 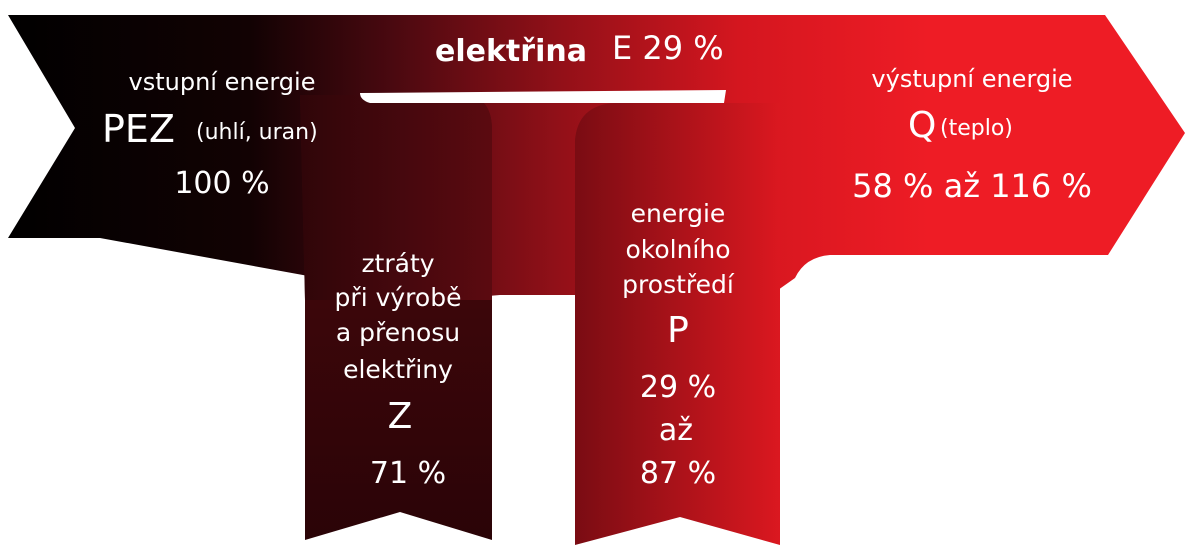 What do you see at coordinates (976, 128) in the screenshot?
I see `output-note: (teplo)` at bounding box center [976, 128].